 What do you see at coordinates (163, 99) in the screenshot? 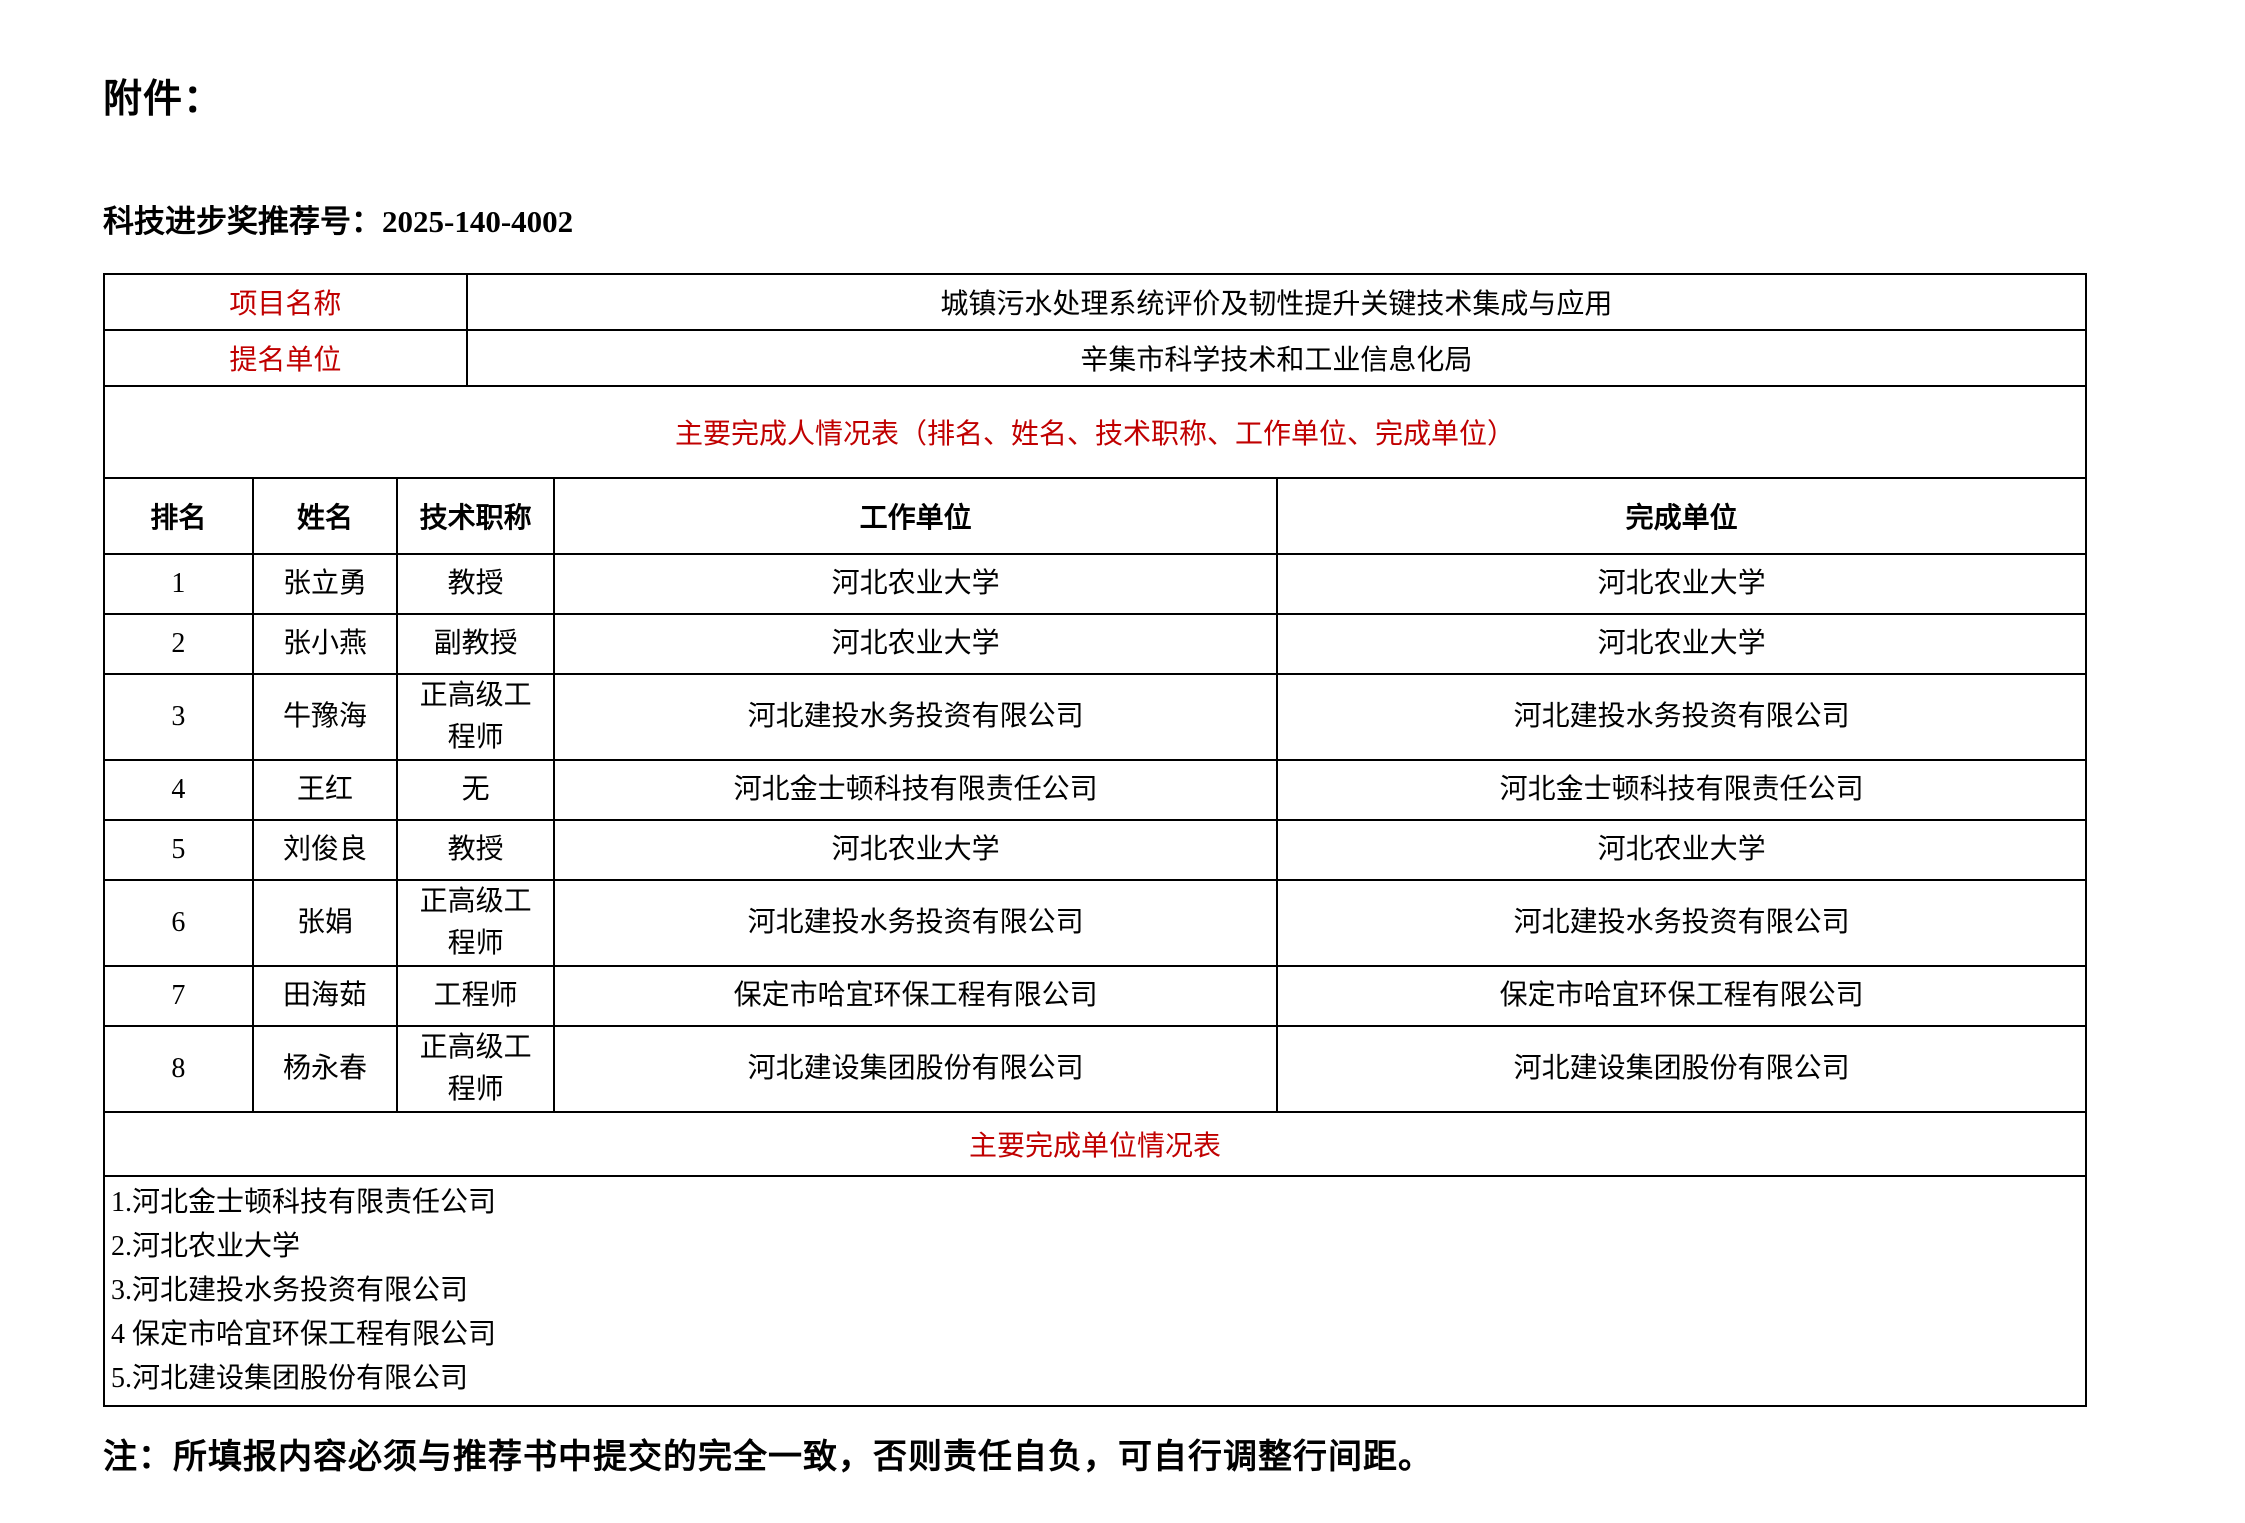
I see `attachment-label: 附件：` at bounding box center [163, 99].